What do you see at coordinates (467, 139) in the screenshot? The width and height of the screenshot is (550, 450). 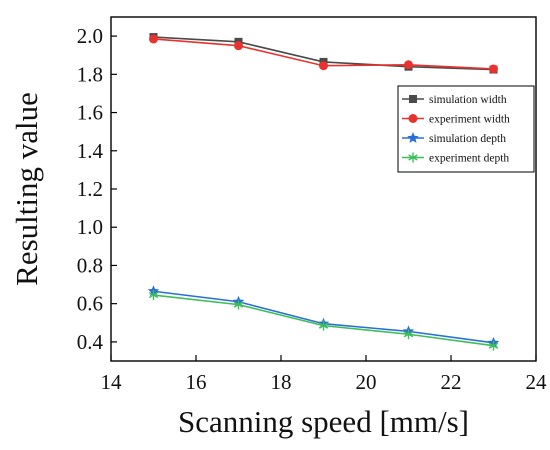 I see `legend-label: simulation depth` at bounding box center [467, 139].